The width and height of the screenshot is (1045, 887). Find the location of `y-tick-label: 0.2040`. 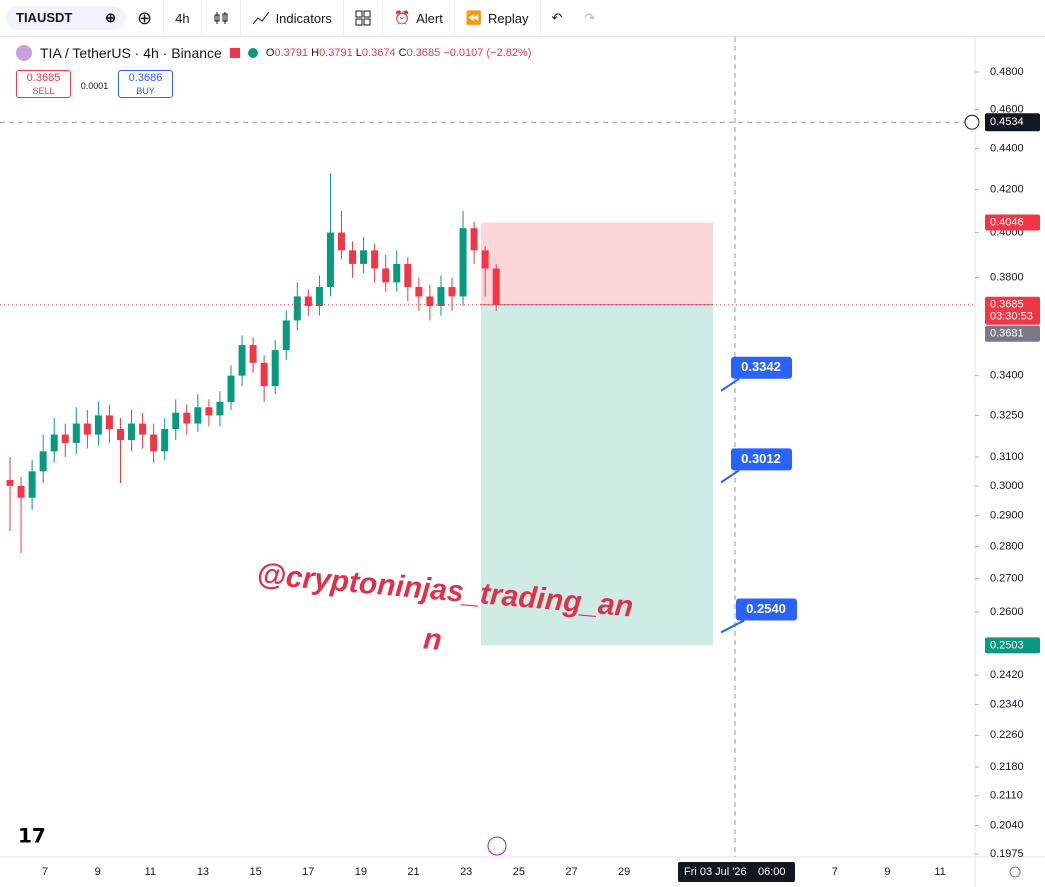

y-tick-label: 0.2040 is located at coordinates (1007, 825).